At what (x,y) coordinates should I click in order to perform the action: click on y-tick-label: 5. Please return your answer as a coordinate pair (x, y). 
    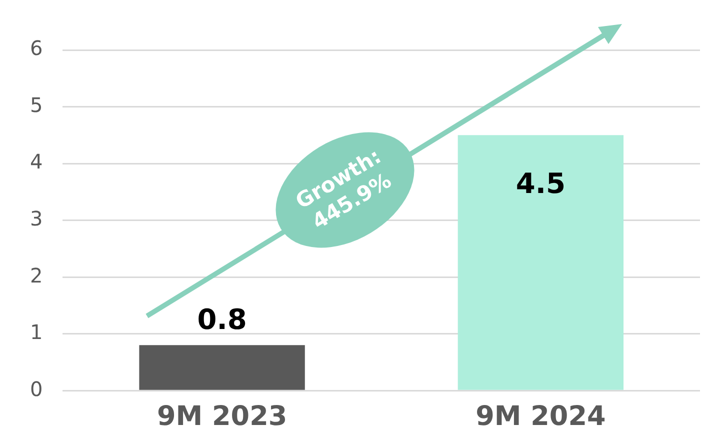
    Looking at the image, I should click on (36, 104).